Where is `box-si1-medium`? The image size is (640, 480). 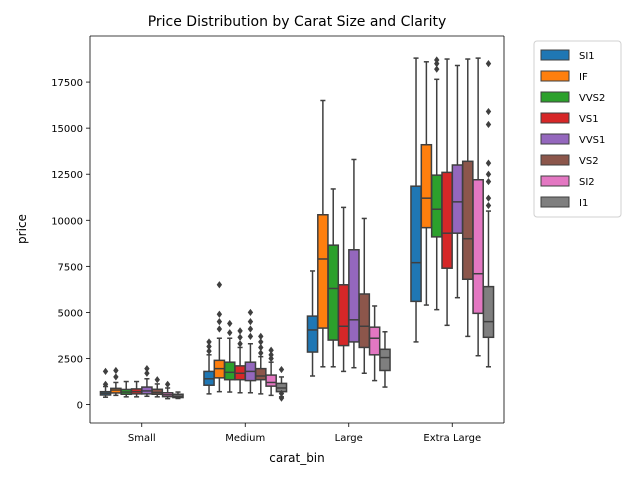
box-si1-medium is located at coordinates (209, 366).